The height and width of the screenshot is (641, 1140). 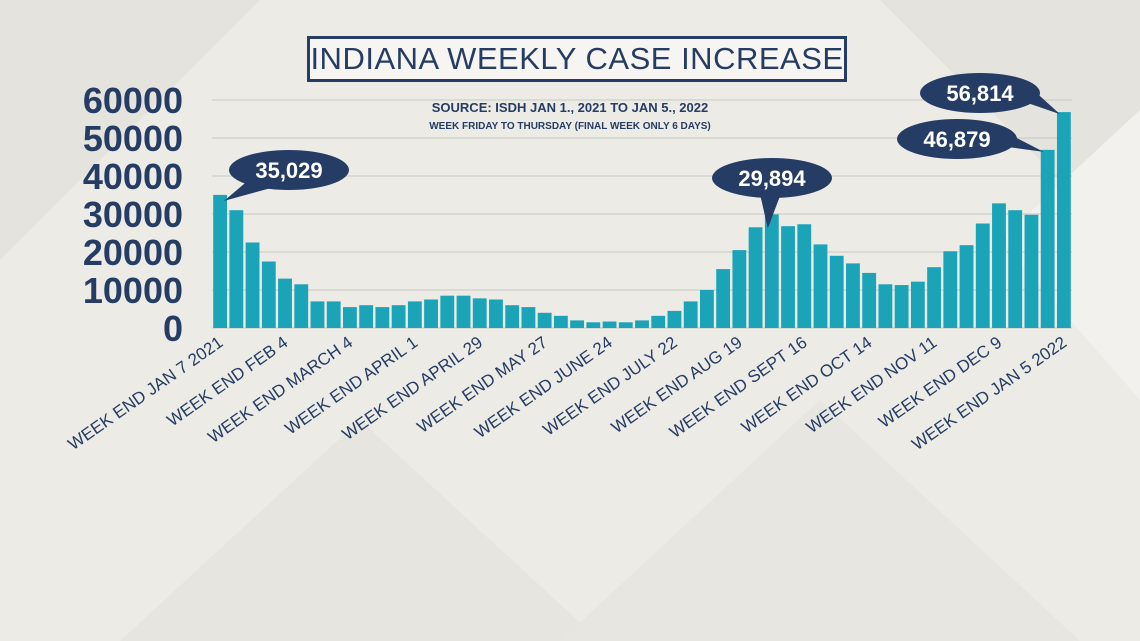 What do you see at coordinates (133, 252) in the screenshot?
I see `y-tick-label: 20000` at bounding box center [133, 252].